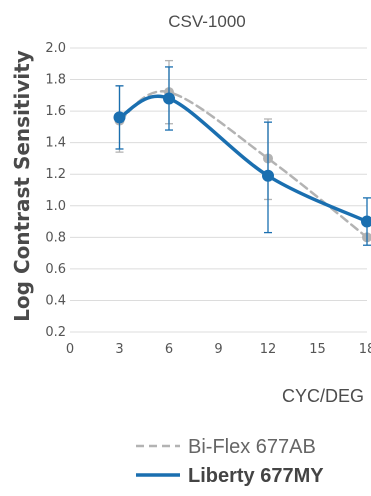 The height and width of the screenshot is (496, 371). Describe the element at coordinates (22, 186) in the screenshot. I see `y-axis-label: Log Contrast Sensitivity` at that location.